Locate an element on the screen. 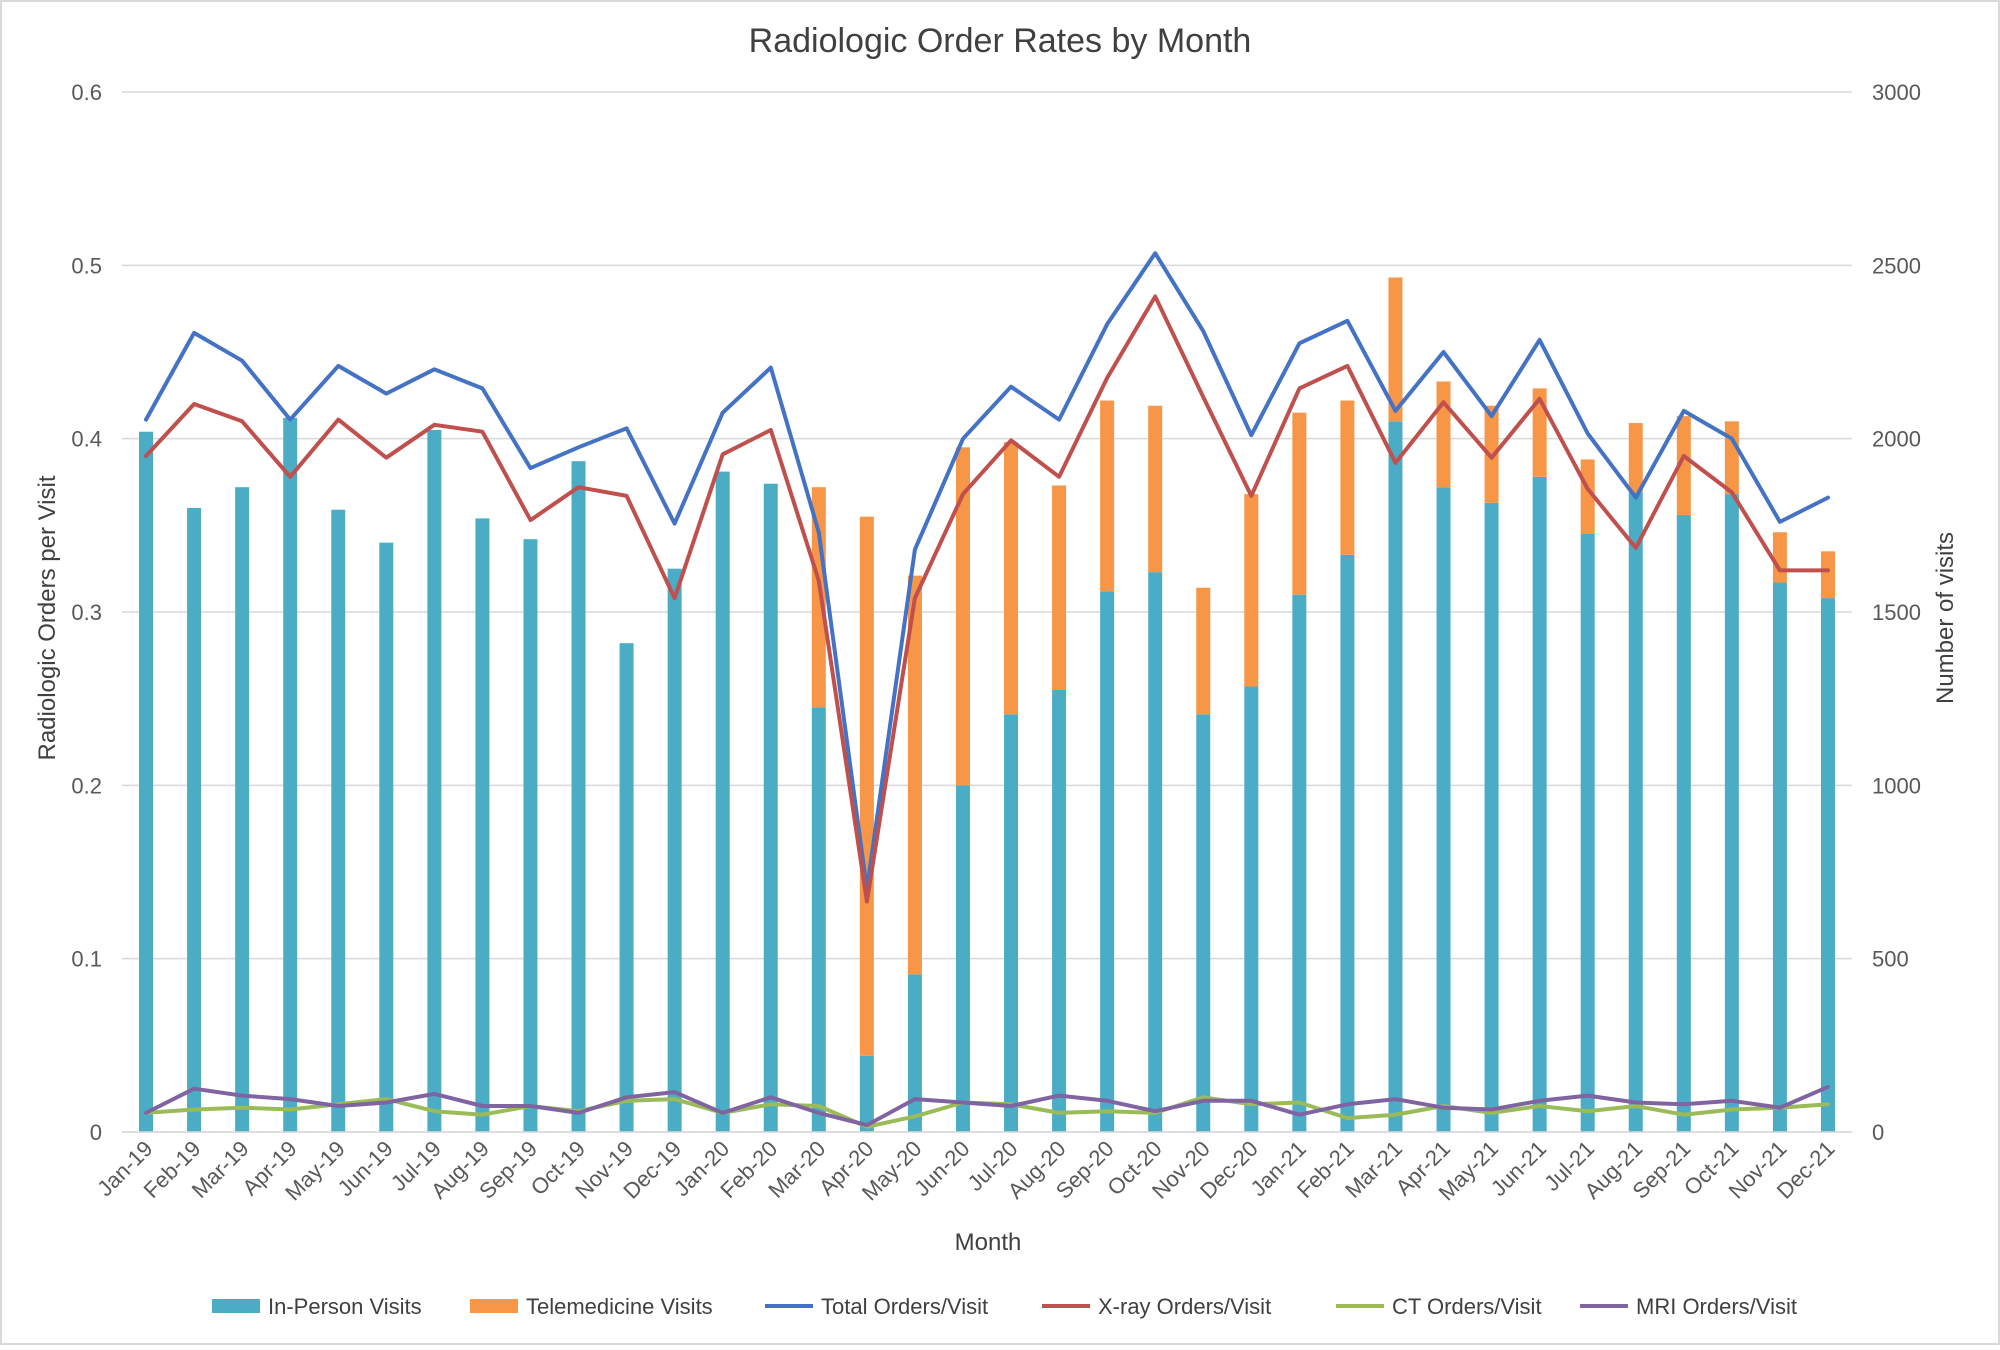  y-axis-left: 0 0.1 0.2 0.3 0.4 0.5 0.6 is located at coordinates (86, 612).